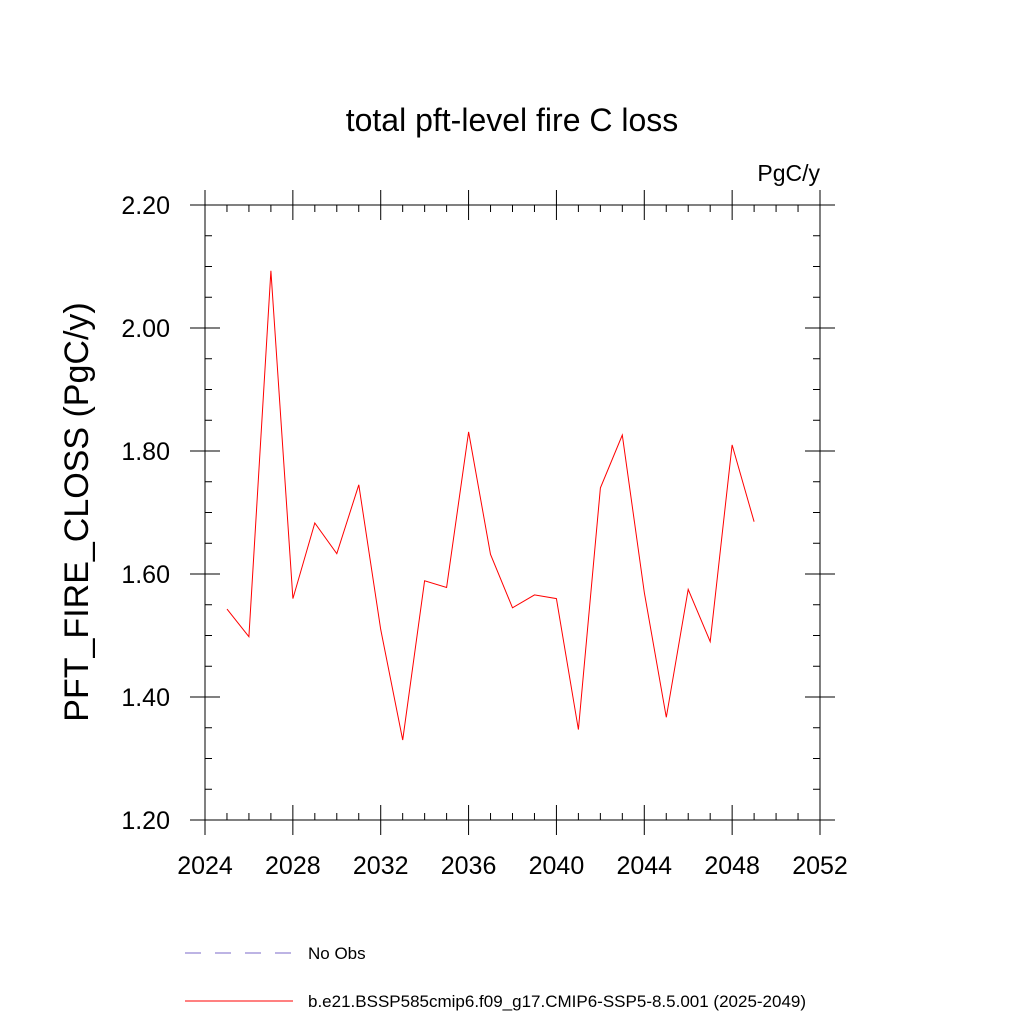 The image size is (1024, 1024). Describe the element at coordinates (145, 821) in the screenshot. I see `y-tick-label: 1.20` at that location.